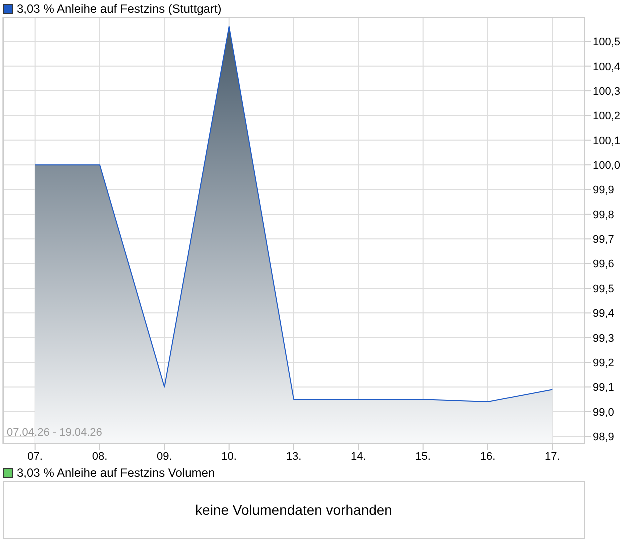 This screenshot has height=546, width=620. What do you see at coordinates (606, 116) in the screenshot?
I see `y-tick-label: 100,2` at bounding box center [606, 116].